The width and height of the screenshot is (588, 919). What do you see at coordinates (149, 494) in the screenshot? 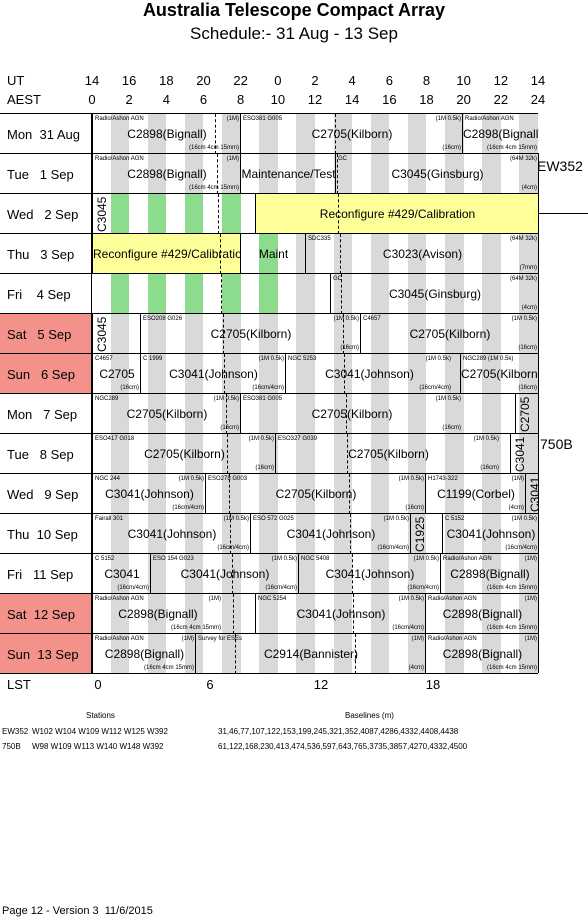
I see `schedule-block: NGC 244 (1M 0.5k) C3041(Johnson) (16cm/4cm)` at bounding box center [149, 494].